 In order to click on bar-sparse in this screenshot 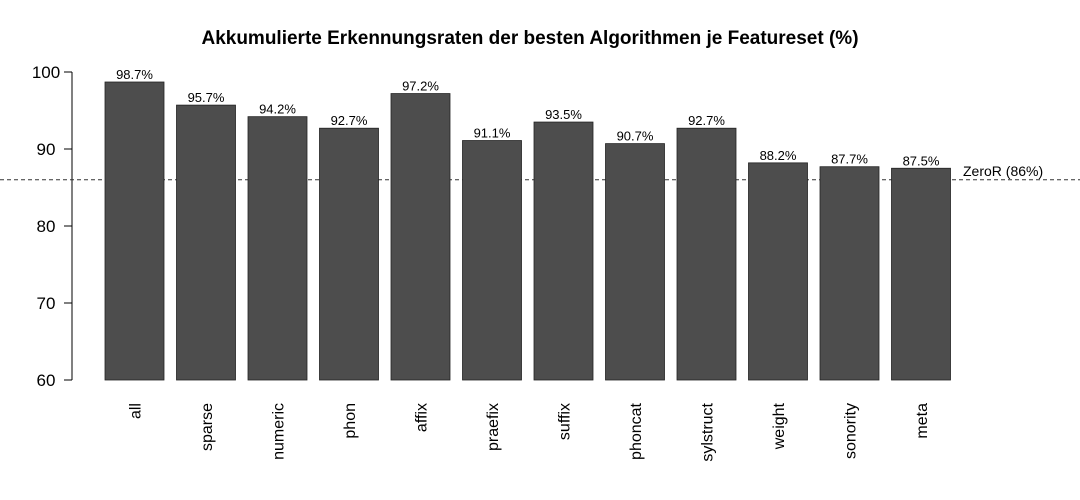, I will do `click(206, 242)`.